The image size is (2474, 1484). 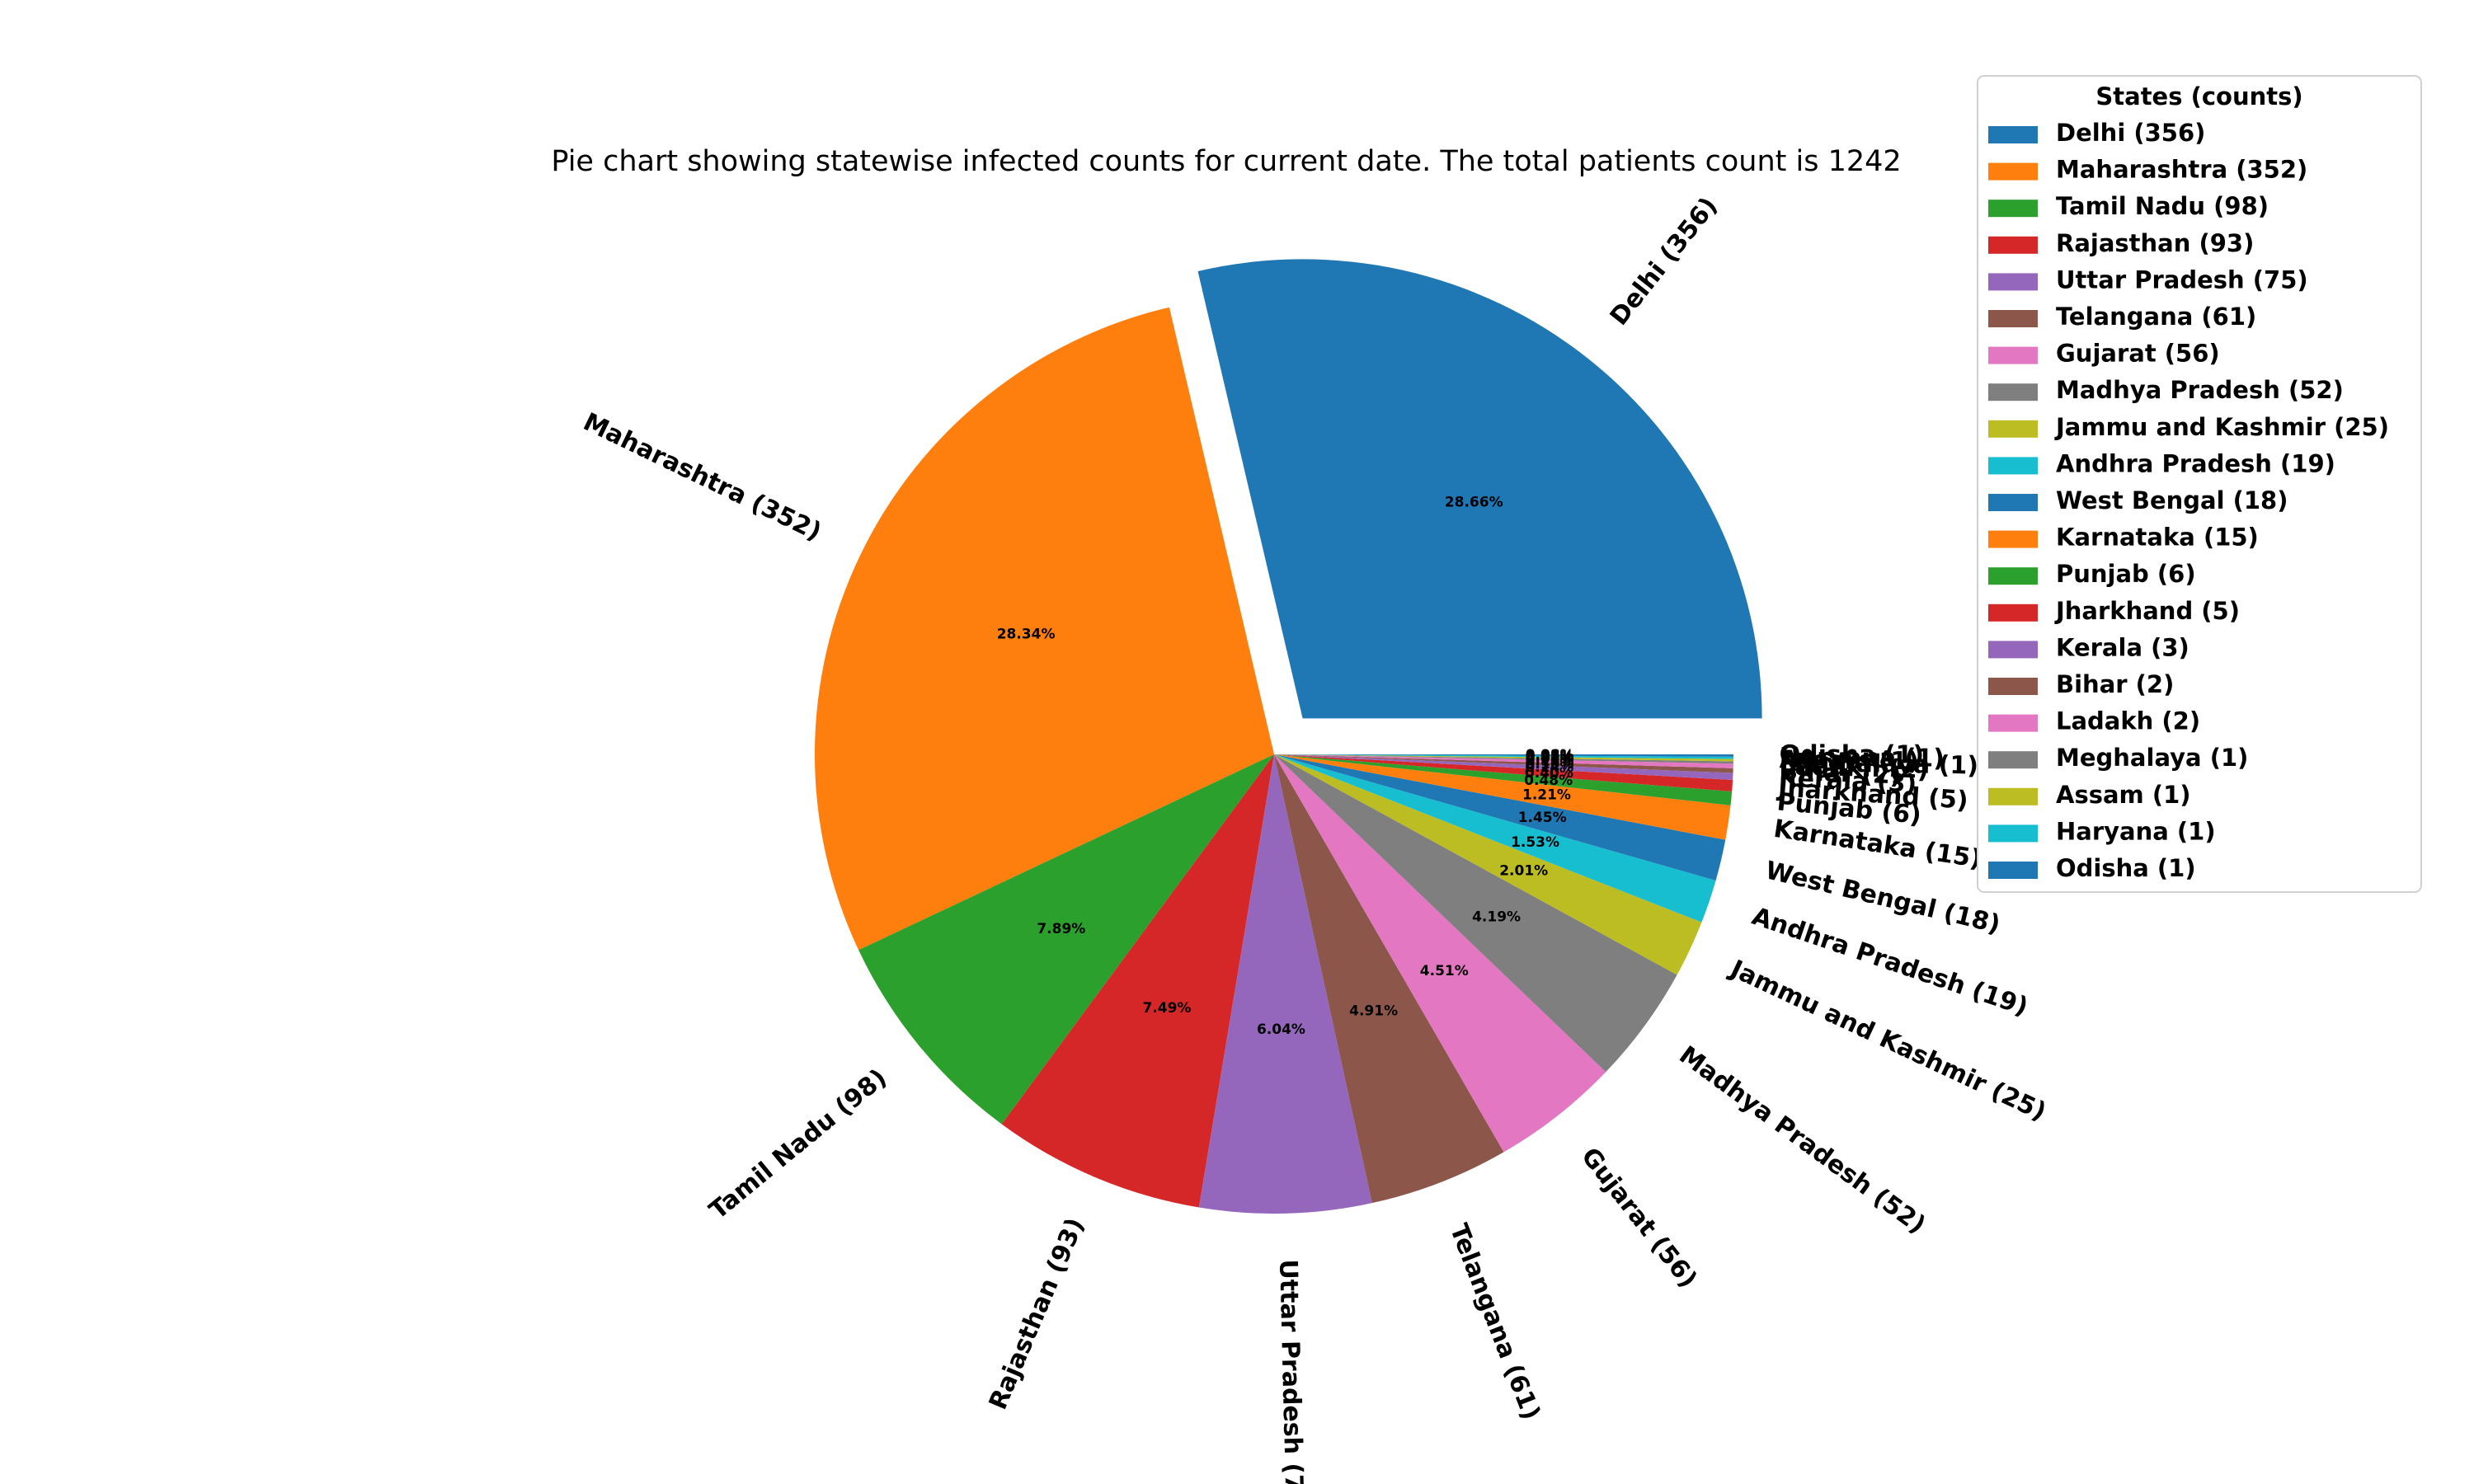 What do you see at coordinates (1546, 796) in the screenshot?
I see `percent-label-karnataka: 1.21%` at bounding box center [1546, 796].